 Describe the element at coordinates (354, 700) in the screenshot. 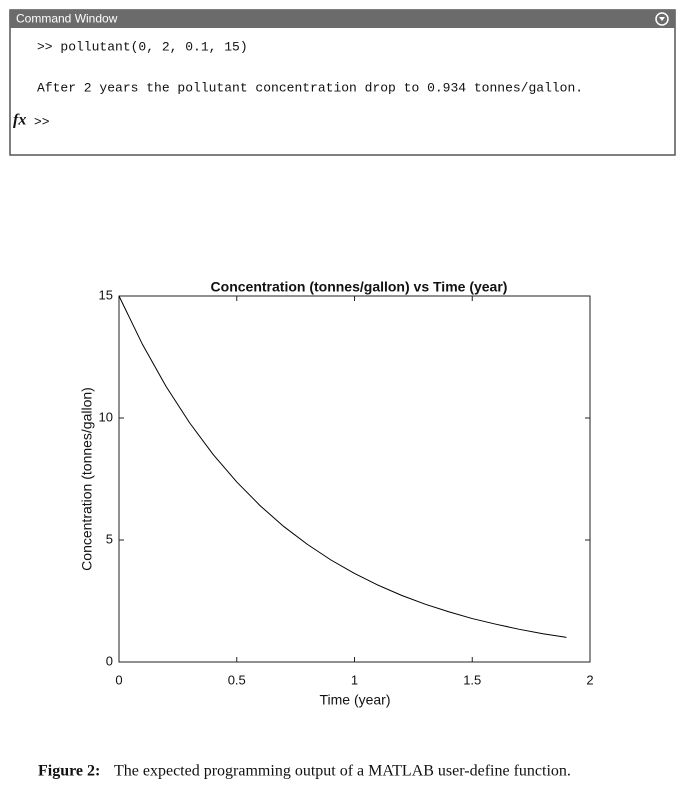

I see `x-axis-label: Time (year)` at that location.